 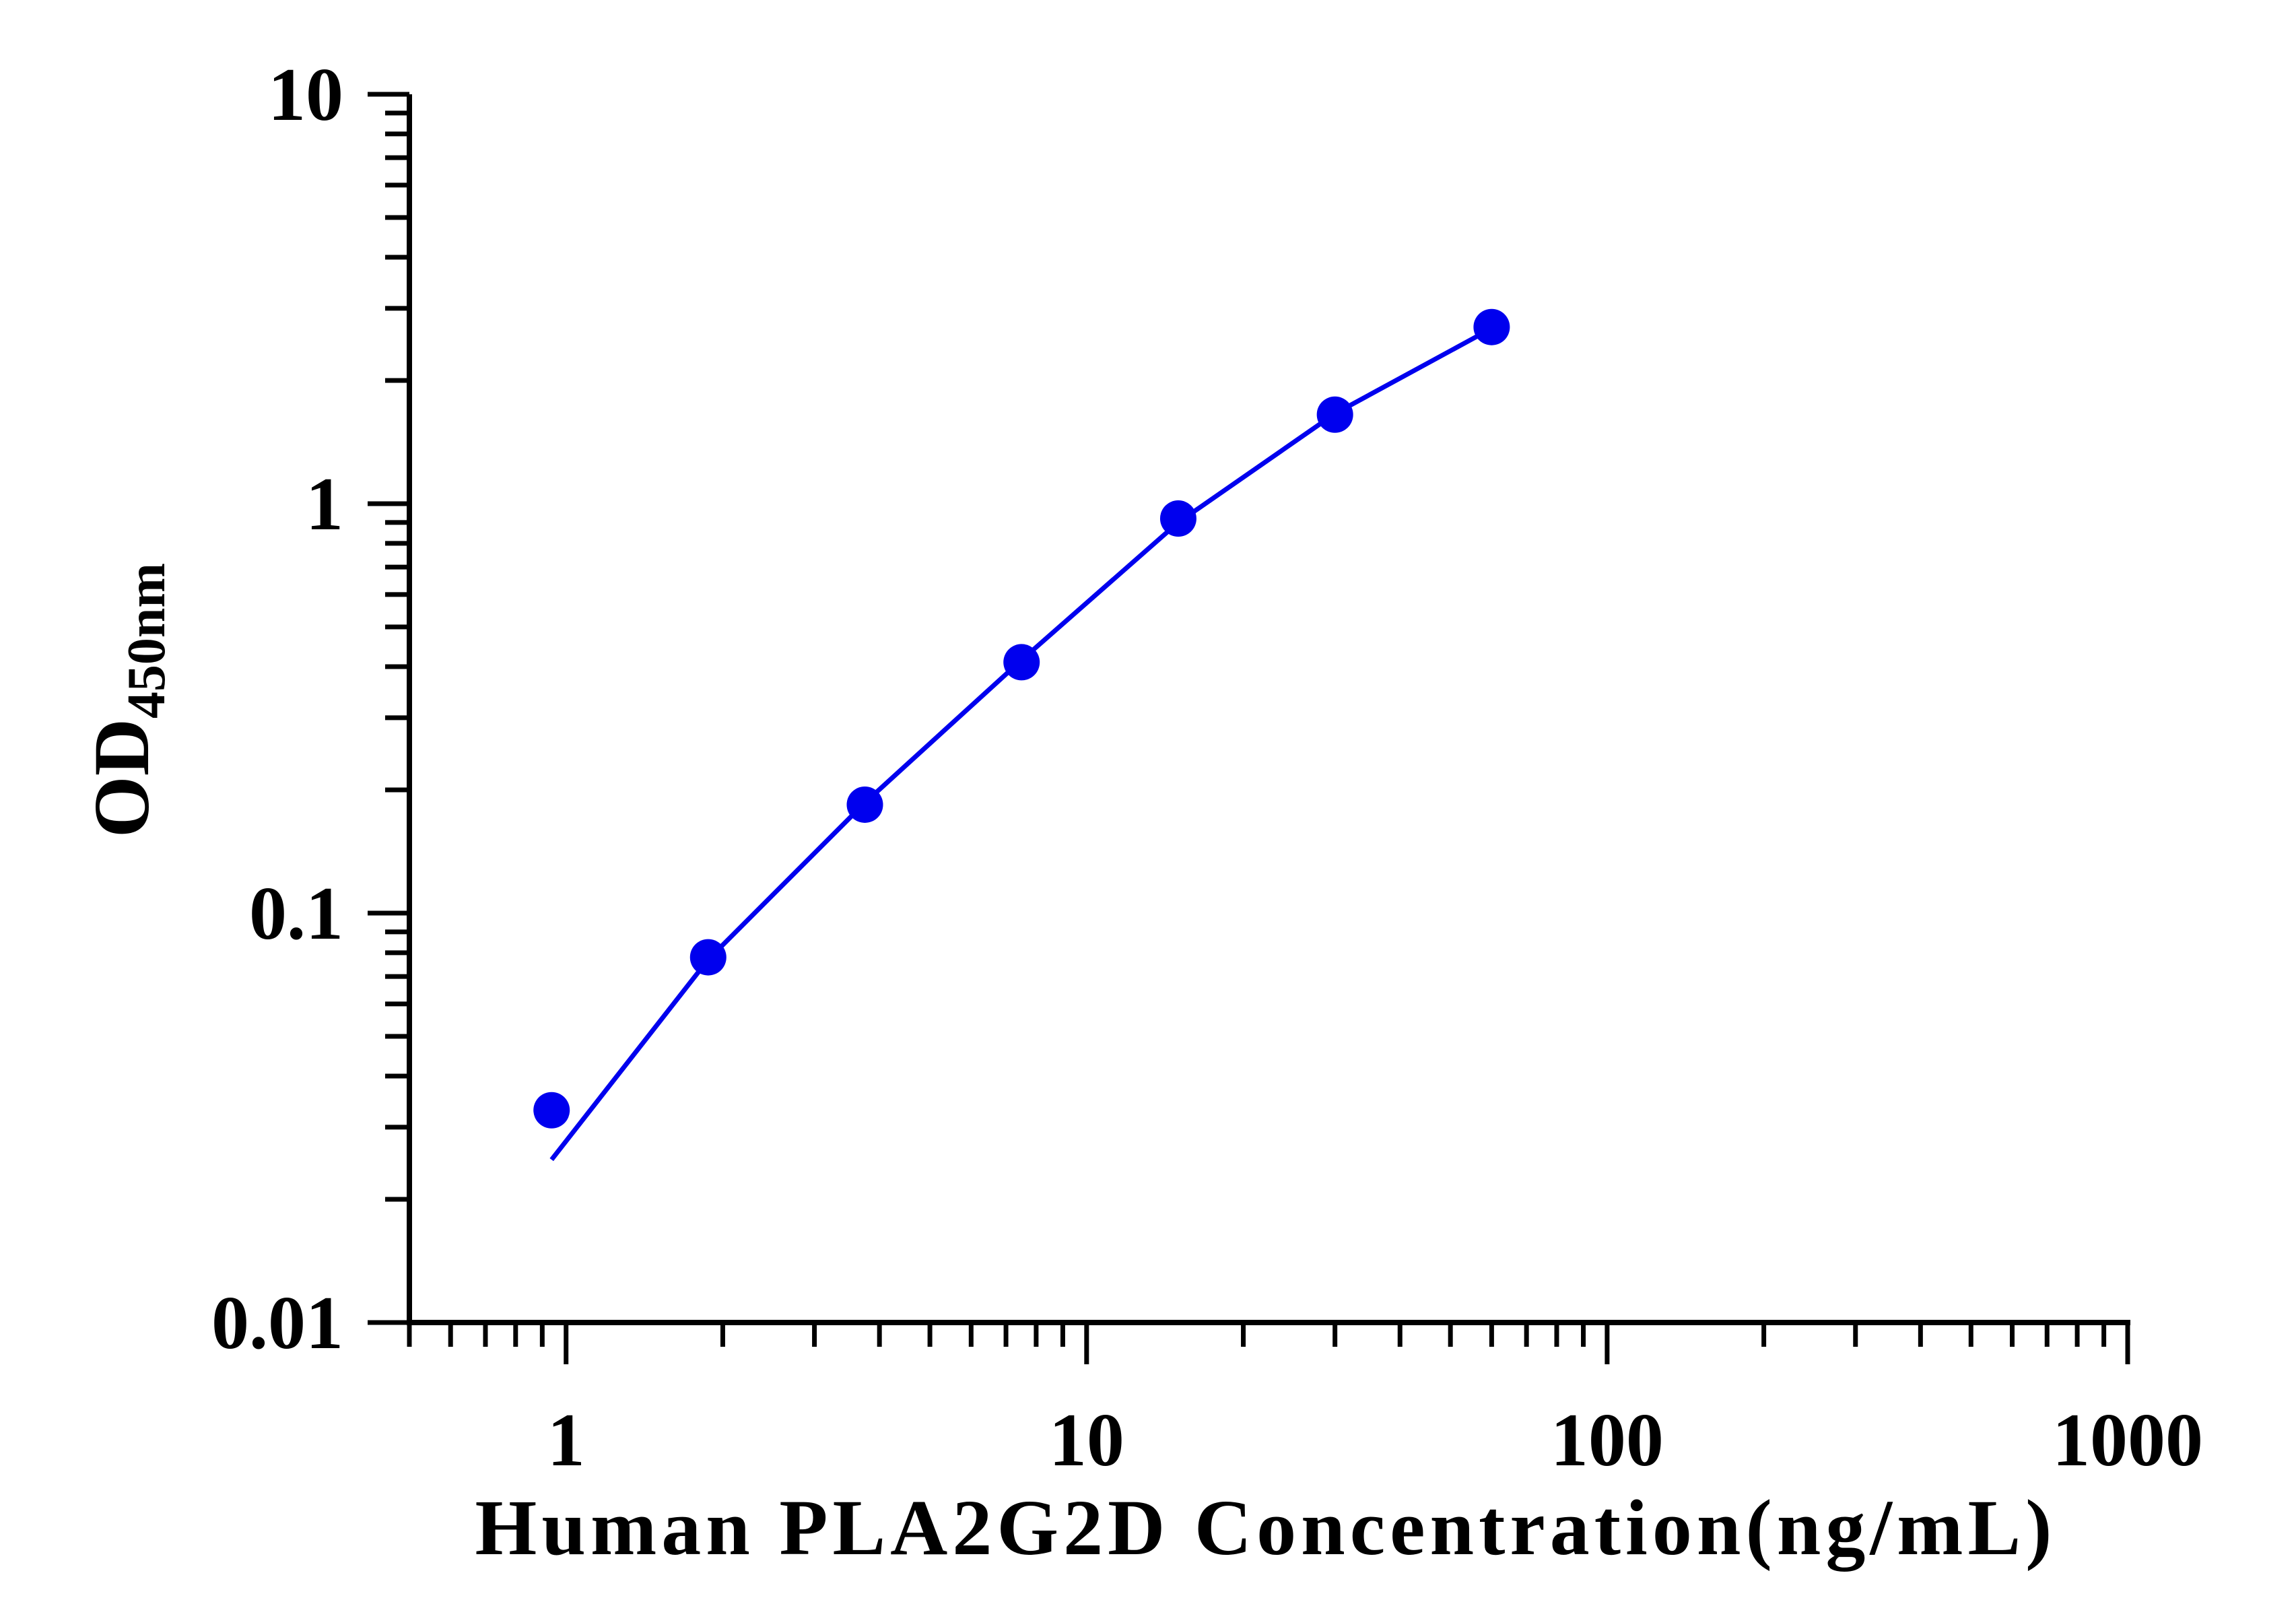 I want to click on y-axis-label: OD450nm, so click(x=127, y=701).